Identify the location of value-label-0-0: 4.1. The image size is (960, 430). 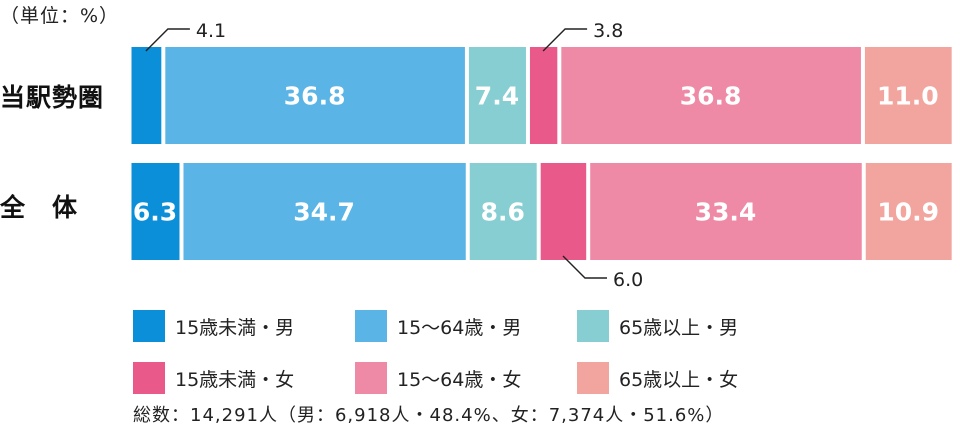
(211, 31).